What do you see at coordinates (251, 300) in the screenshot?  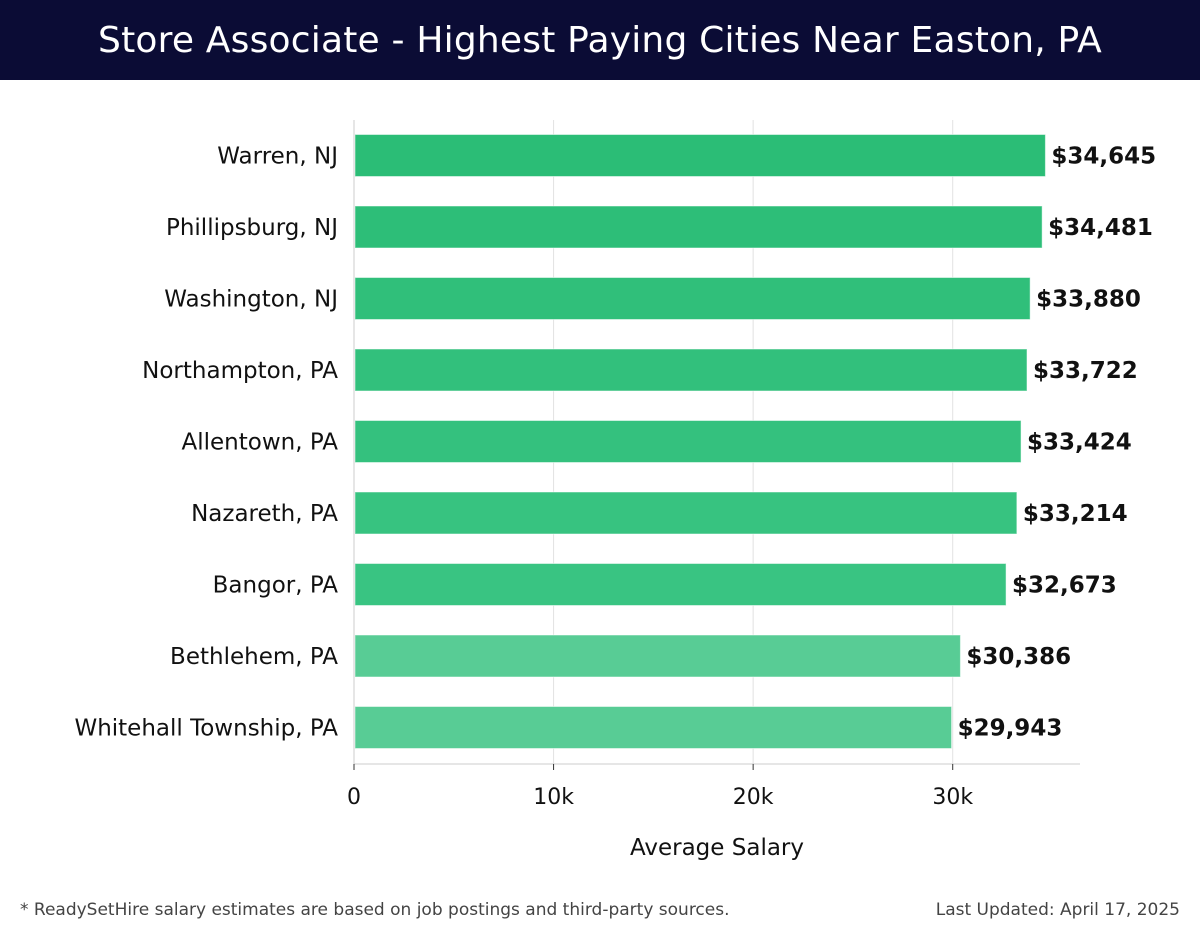 I see `category-label: Washington, NJ` at bounding box center [251, 300].